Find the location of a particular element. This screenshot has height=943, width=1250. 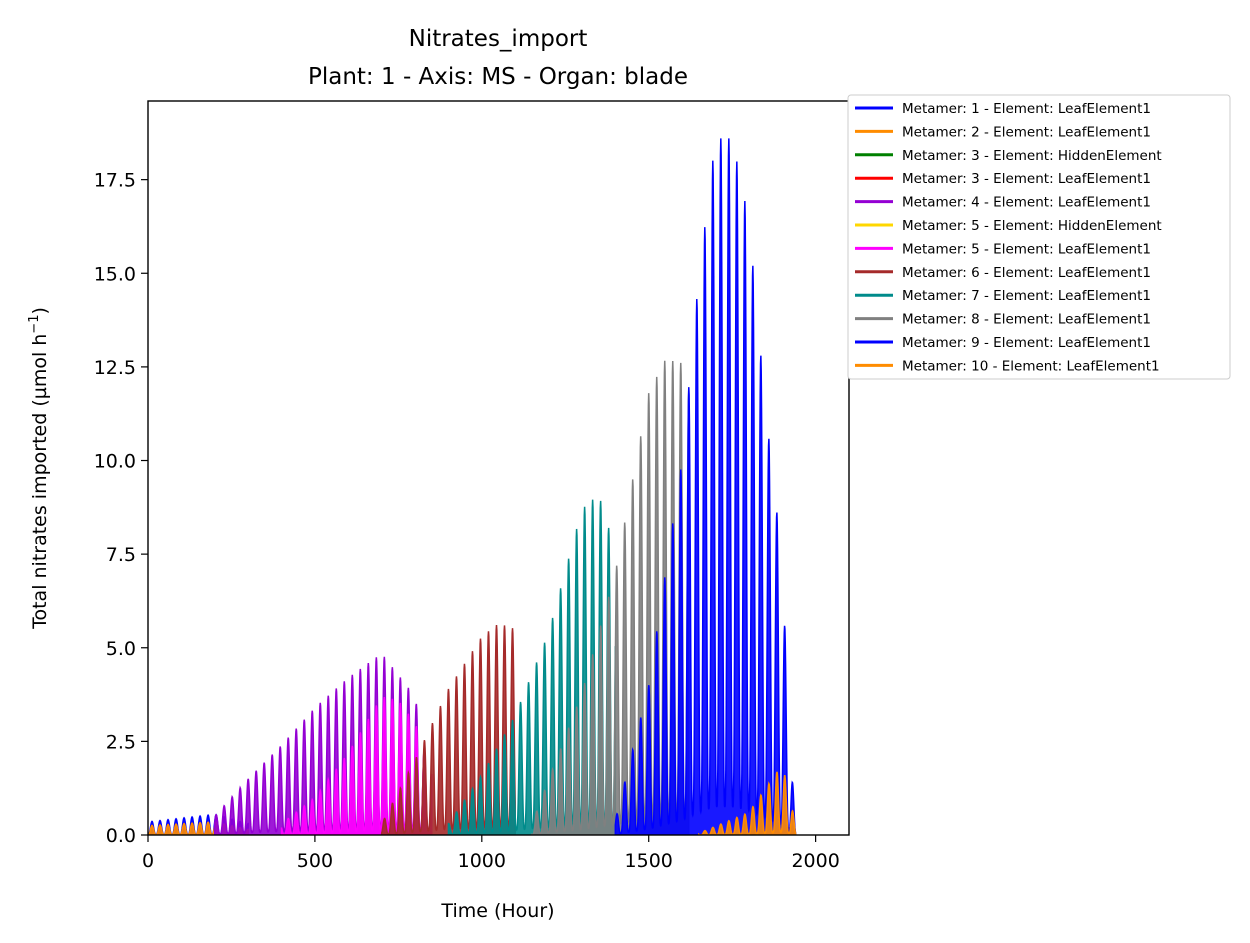

x-tick-label: 2000 is located at coordinates (815, 861).